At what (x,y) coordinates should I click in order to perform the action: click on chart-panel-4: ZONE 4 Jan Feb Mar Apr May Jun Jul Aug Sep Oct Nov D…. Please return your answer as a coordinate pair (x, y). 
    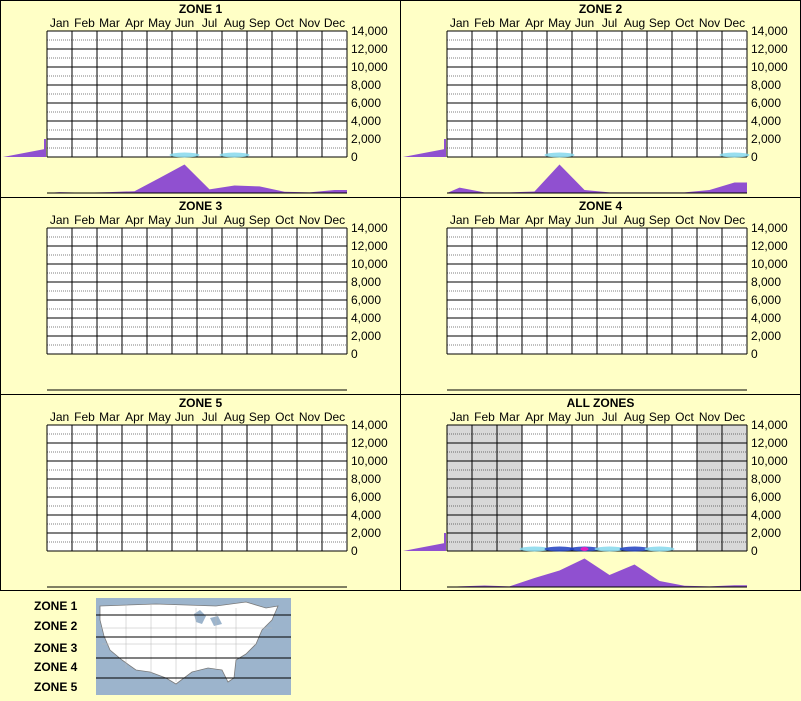
    Looking at the image, I should click on (600, 296).